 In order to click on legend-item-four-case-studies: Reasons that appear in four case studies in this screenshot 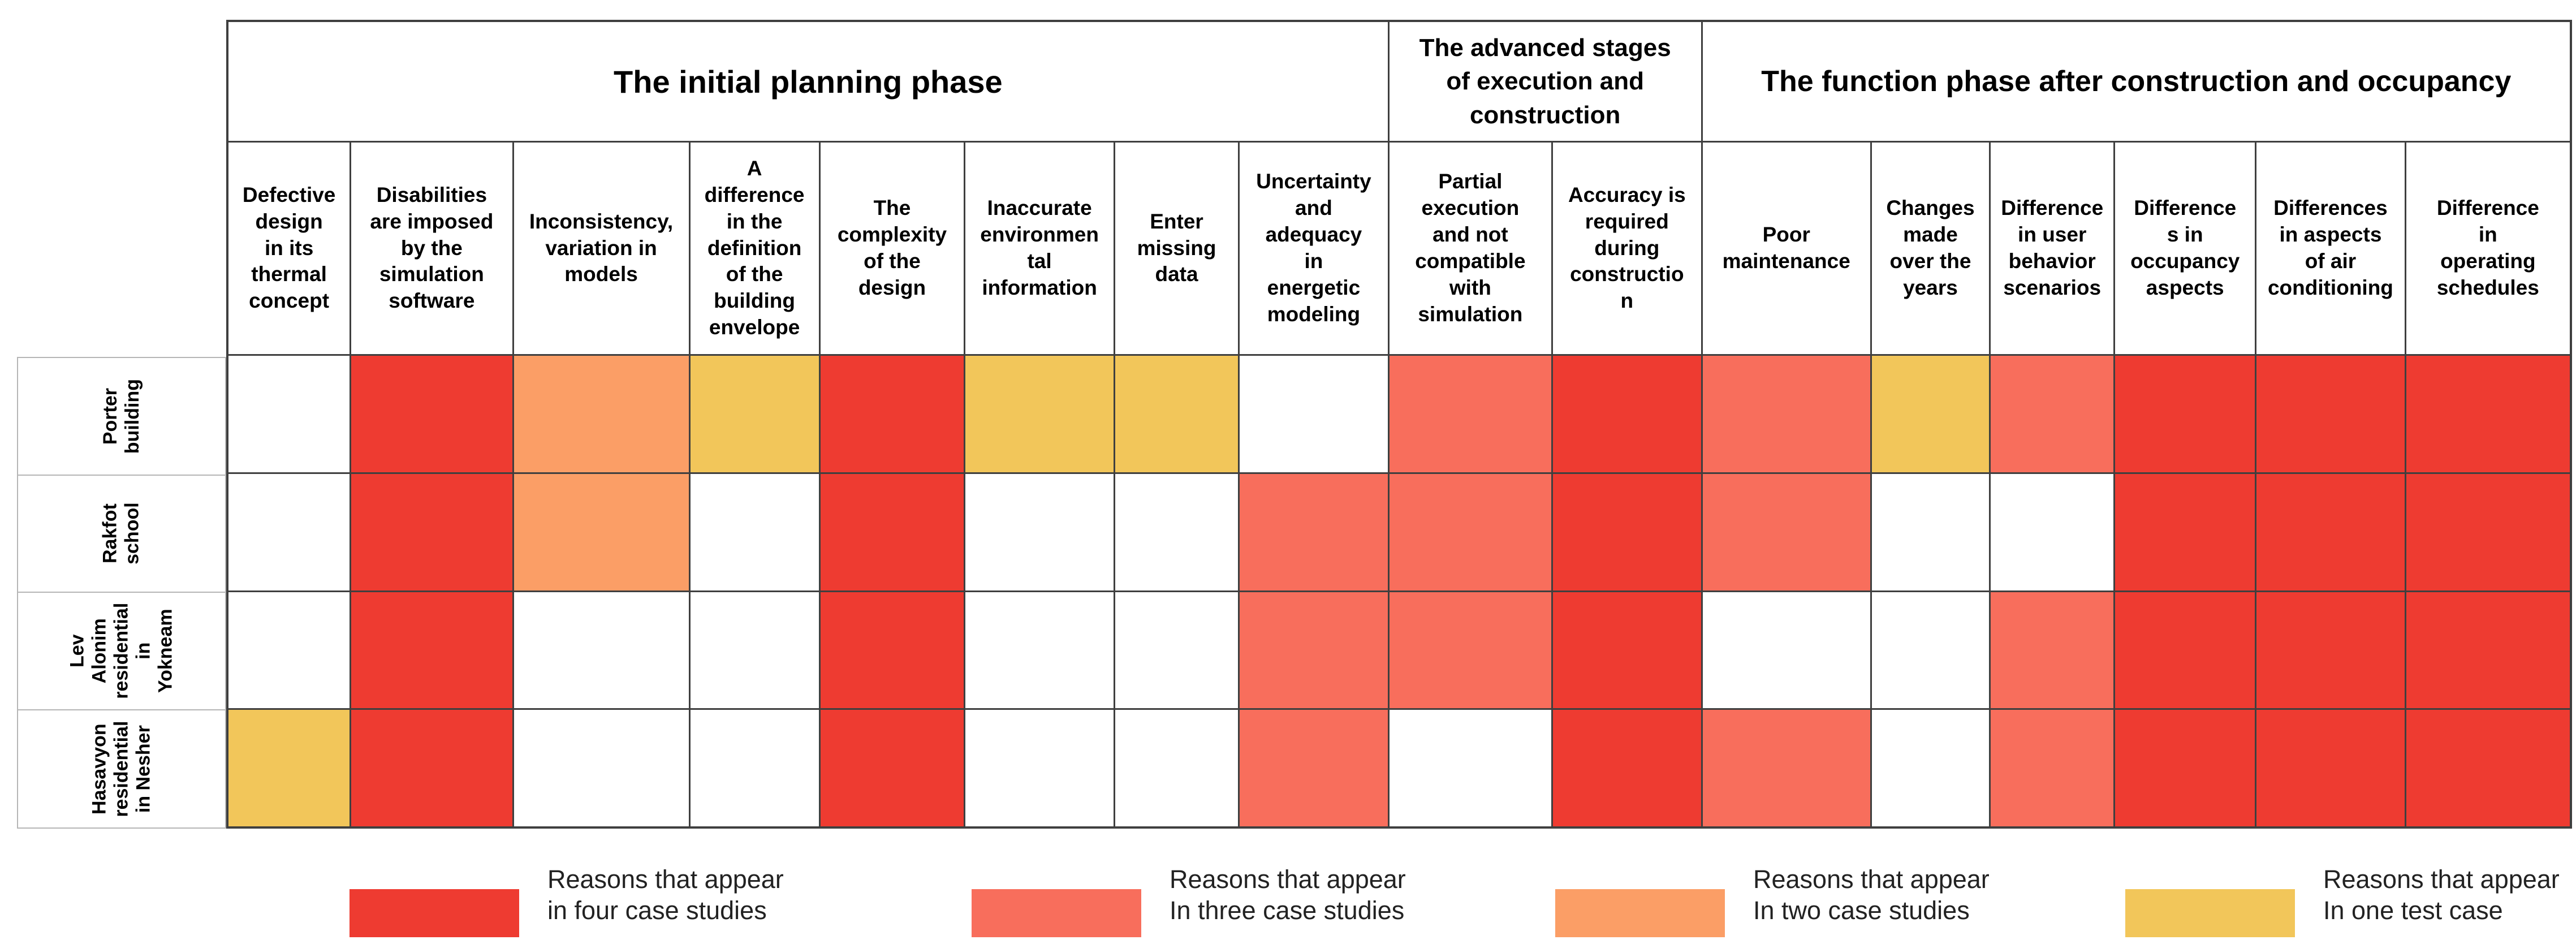, I will do `click(566, 900)`.